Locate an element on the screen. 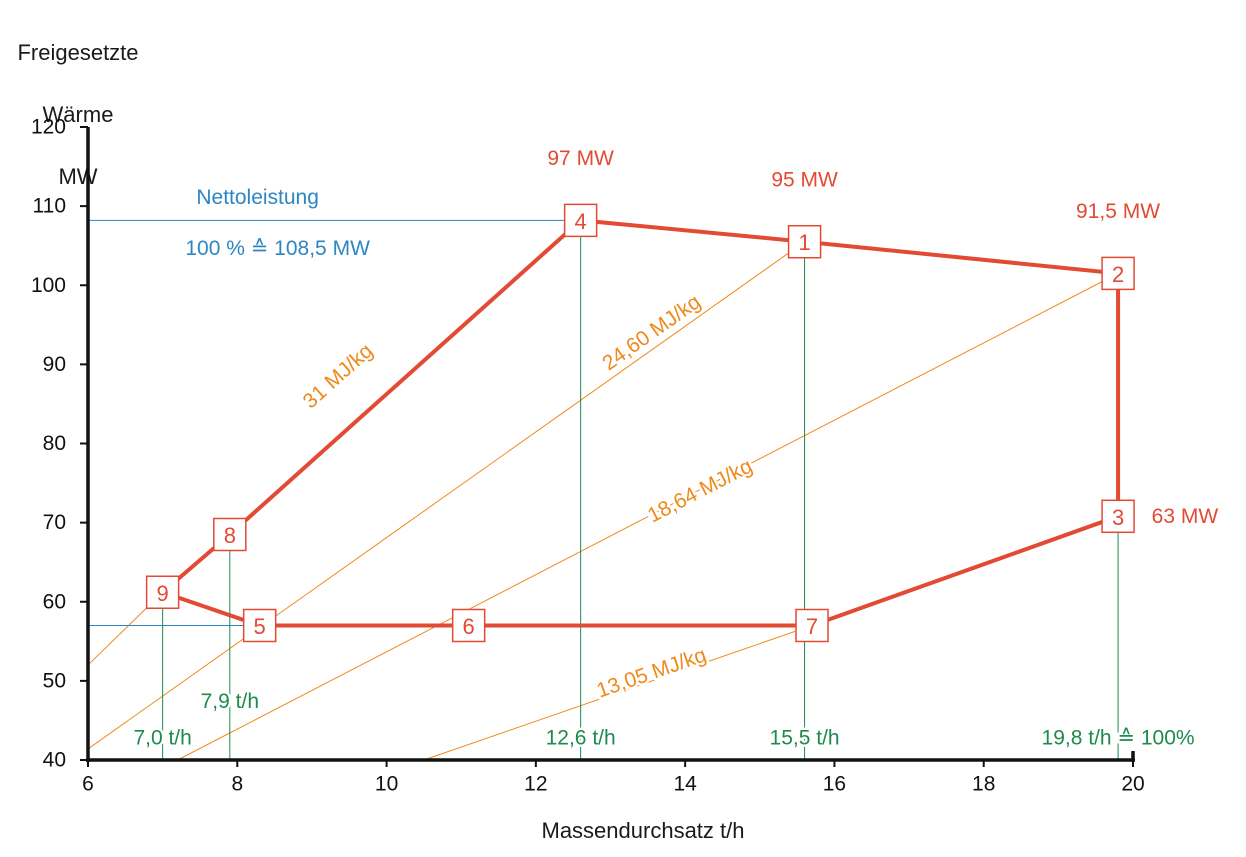  y-tick-label-80: 80 is located at coordinates (54, 443).